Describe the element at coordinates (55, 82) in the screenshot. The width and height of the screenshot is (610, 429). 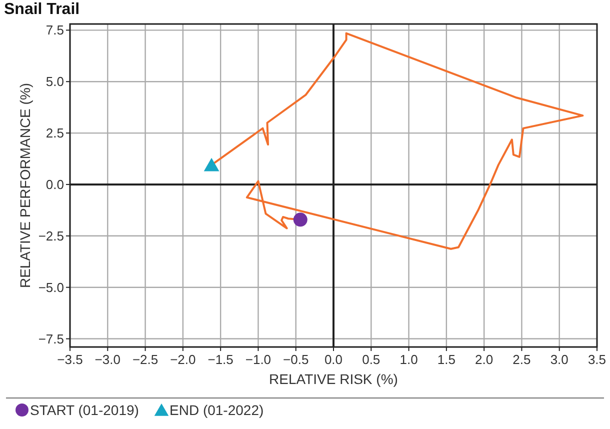
I see `y-tick-label: 5.0` at that location.